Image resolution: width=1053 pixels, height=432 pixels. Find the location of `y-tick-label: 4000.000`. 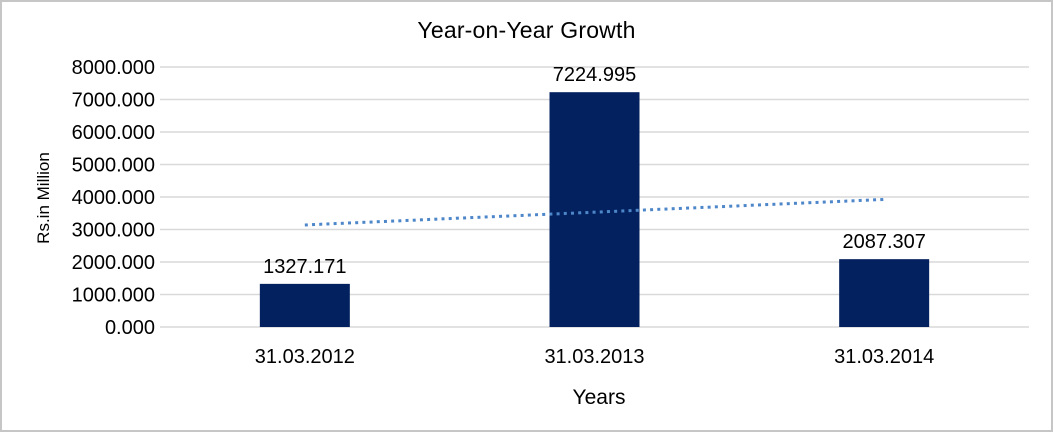

y-tick-label: 4000.000 is located at coordinates (113, 198).